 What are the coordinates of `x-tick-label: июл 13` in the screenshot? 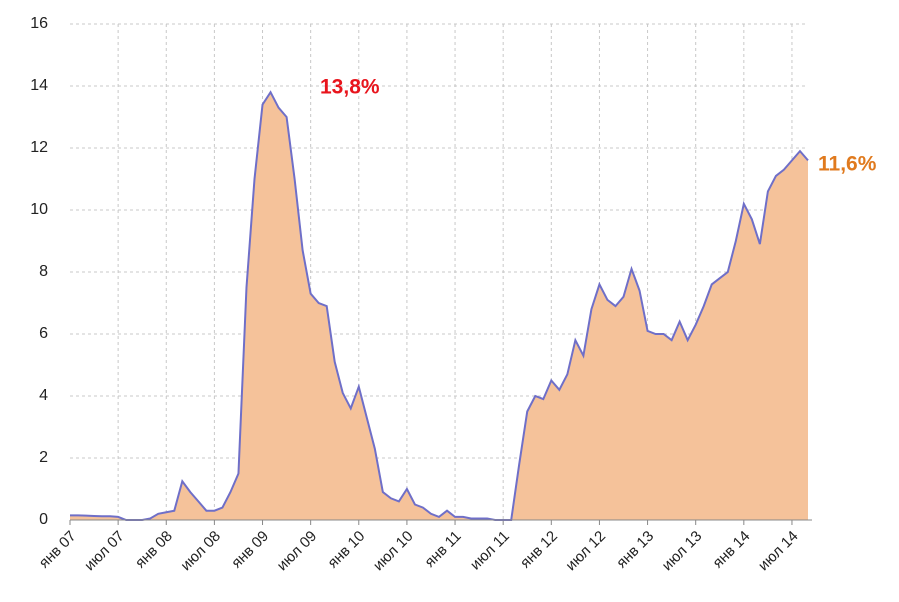 It's located at (682, 551).